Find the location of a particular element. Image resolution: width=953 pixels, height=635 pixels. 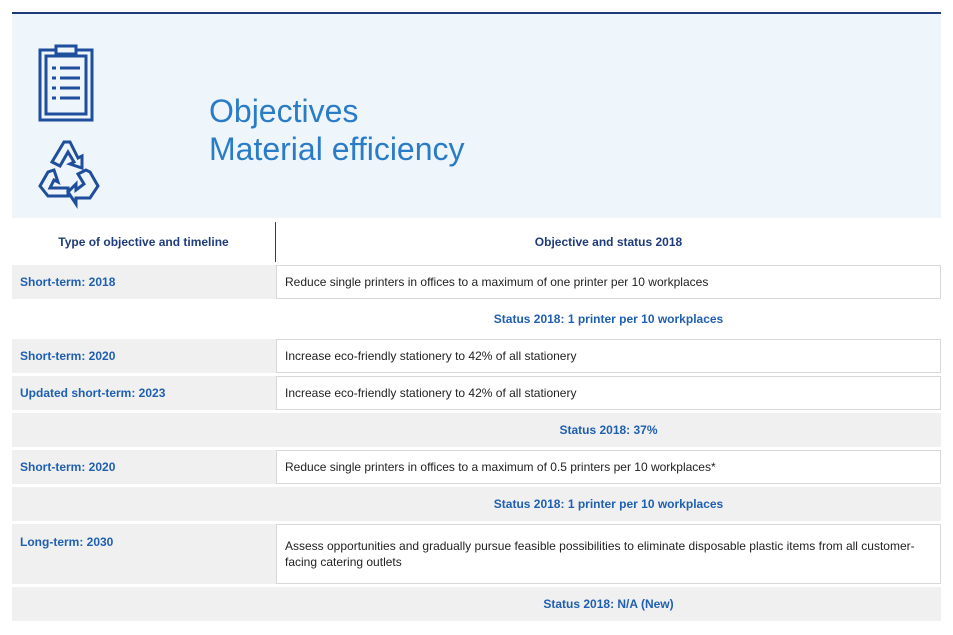

column-header: Type of objective and timeline is located at coordinates (144, 242).